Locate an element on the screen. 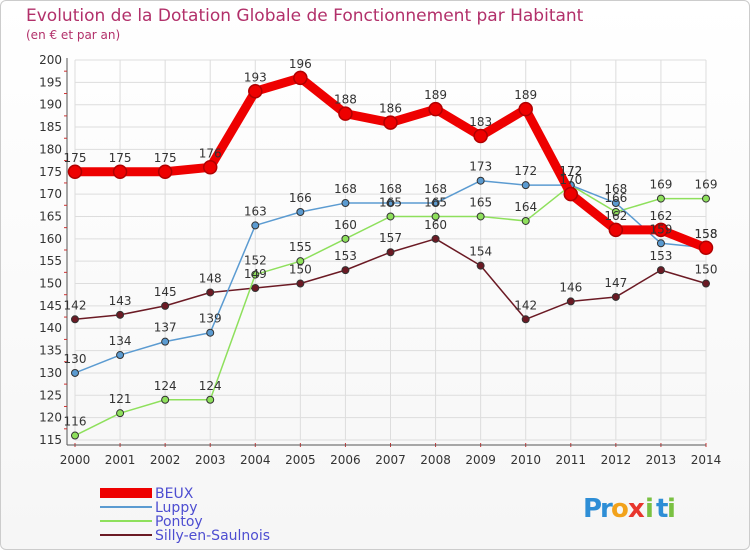 This screenshot has height=550, width=750. y-tick-label: 190 is located at coordinates (50, 105).